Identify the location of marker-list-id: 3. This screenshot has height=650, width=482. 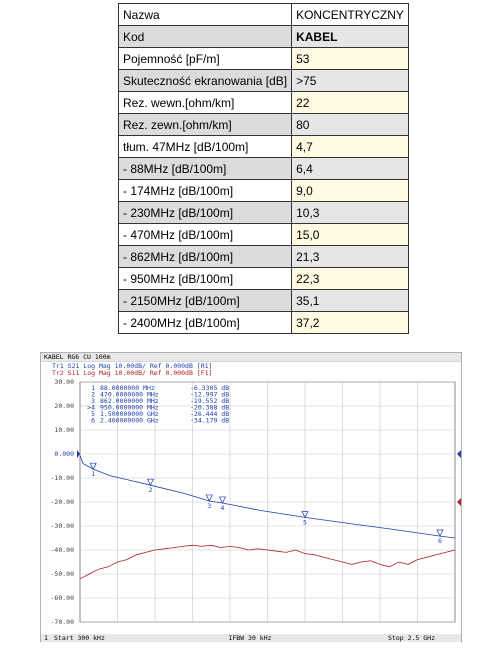
(93, 401).